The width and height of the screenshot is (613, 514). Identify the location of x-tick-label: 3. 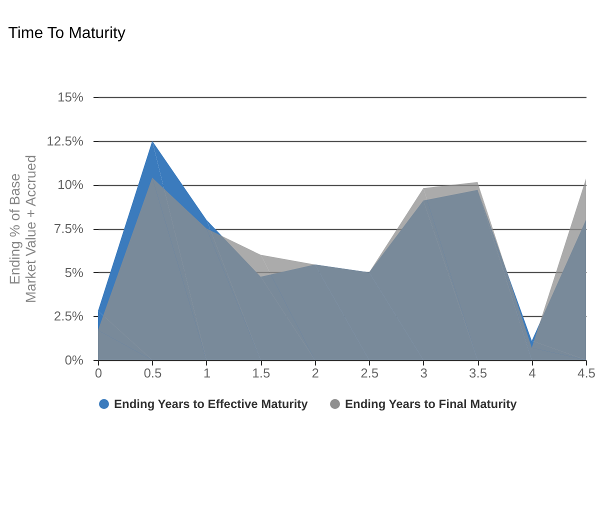
(424, 373).